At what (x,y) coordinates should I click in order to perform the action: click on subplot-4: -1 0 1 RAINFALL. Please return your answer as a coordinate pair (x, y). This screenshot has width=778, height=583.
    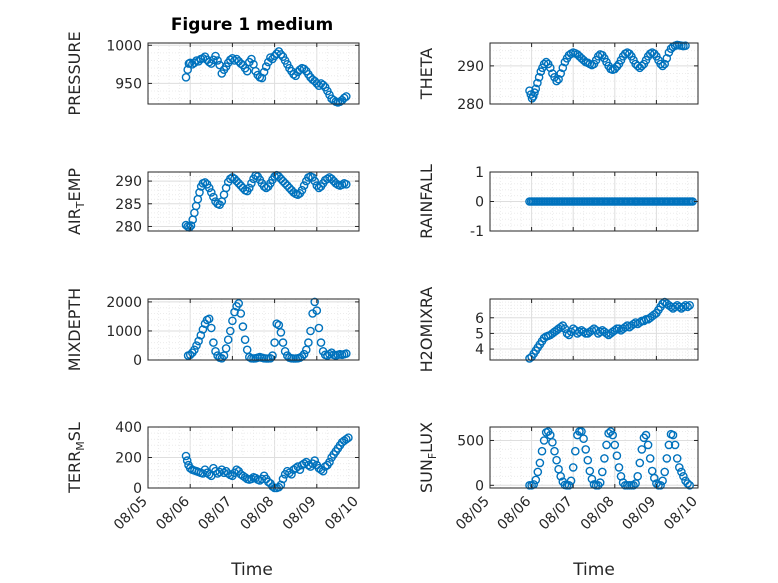
    Looking at the image, I should click on (558, 202).